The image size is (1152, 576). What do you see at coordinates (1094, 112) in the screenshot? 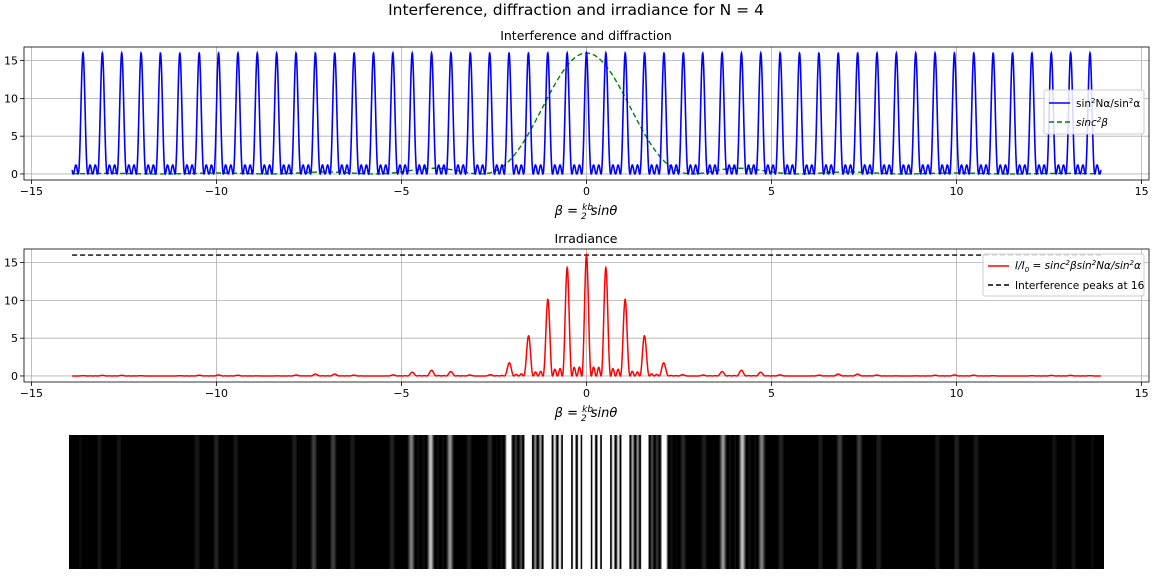
I see `panel1-legend: sin2Nα/sin2α sinc2β` at bounding box center [1094, 112].